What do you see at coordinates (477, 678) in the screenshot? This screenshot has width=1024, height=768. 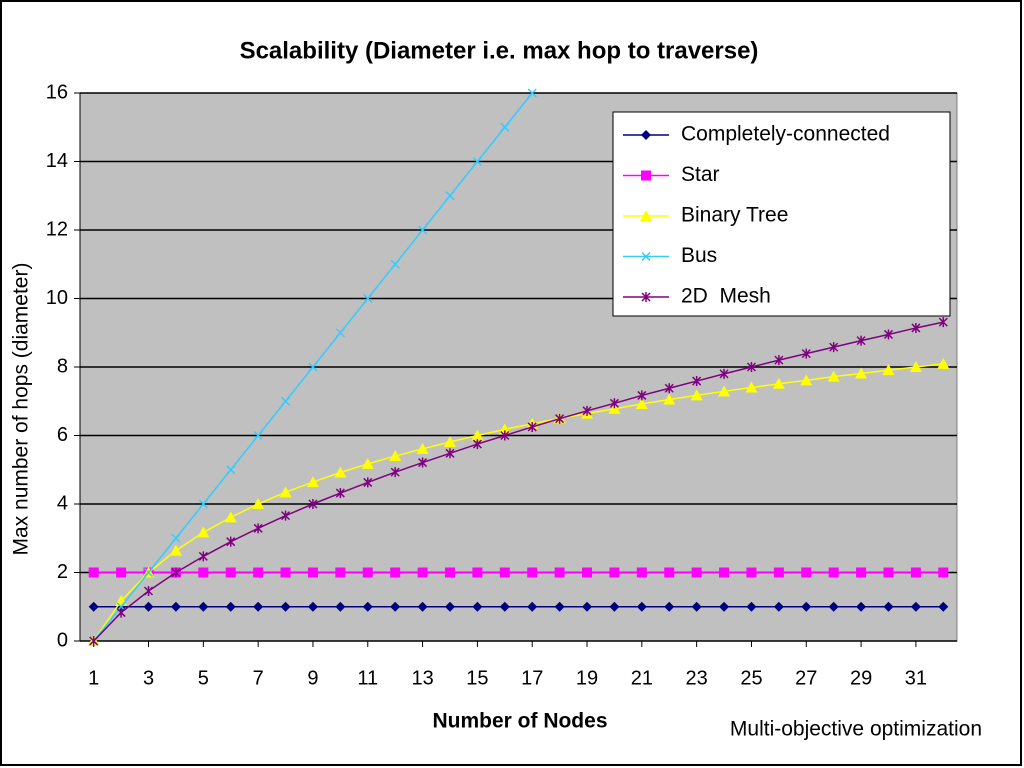 I see `x-tick-label: 15` at bounding box center [477, 678].